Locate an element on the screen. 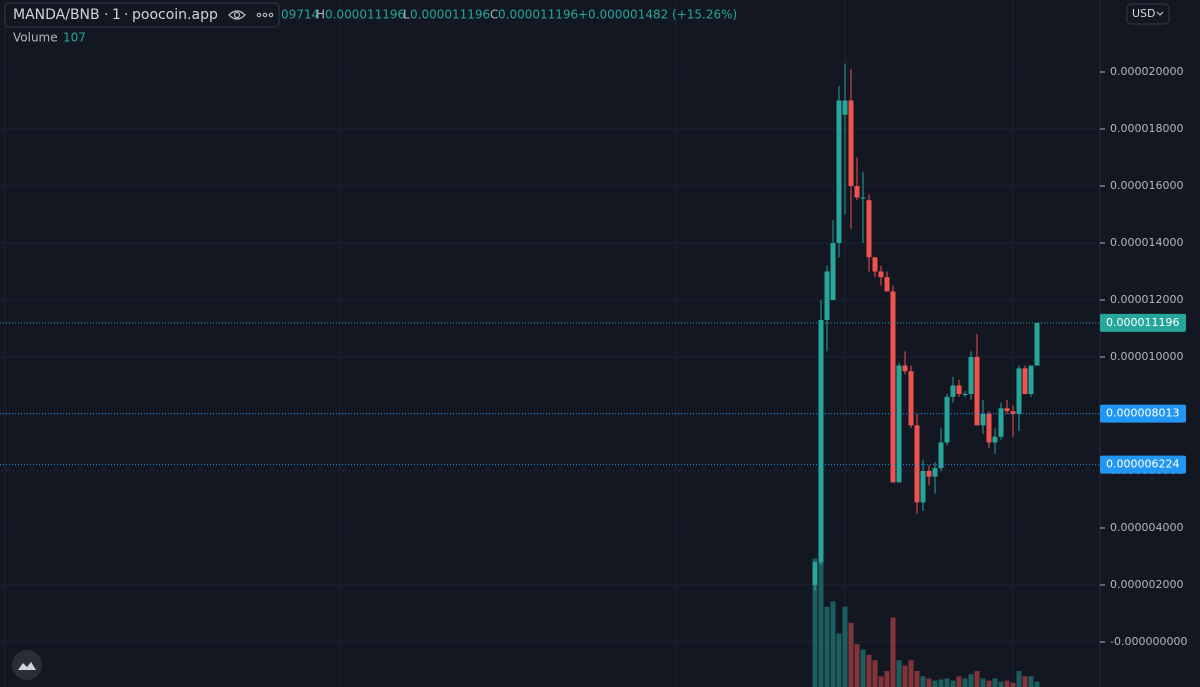 The image size is (1200, 687). symbol: MANDA/BNB is located at coordinates (56, 15).